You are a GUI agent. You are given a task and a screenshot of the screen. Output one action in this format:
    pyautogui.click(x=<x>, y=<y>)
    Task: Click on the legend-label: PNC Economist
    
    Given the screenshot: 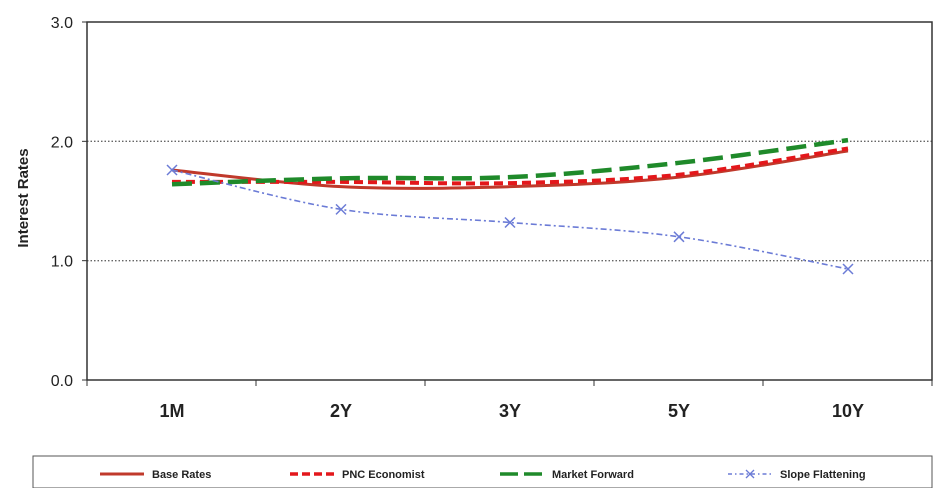 What is the action you would take?
    pyautogui.click(x=383, y=475)
    